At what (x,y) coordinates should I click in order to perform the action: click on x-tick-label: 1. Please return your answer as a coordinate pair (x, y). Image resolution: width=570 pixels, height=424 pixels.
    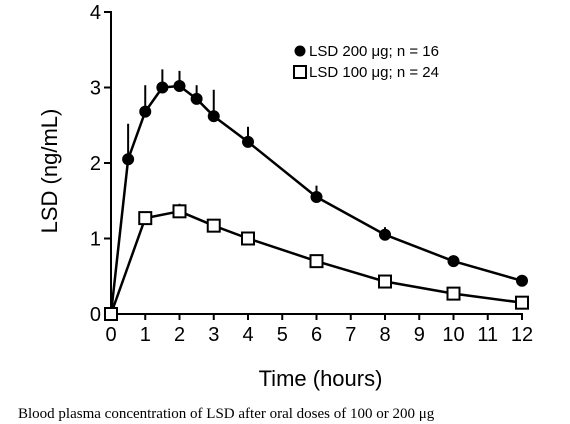
    Looking at the image, I should click on (145, 335).